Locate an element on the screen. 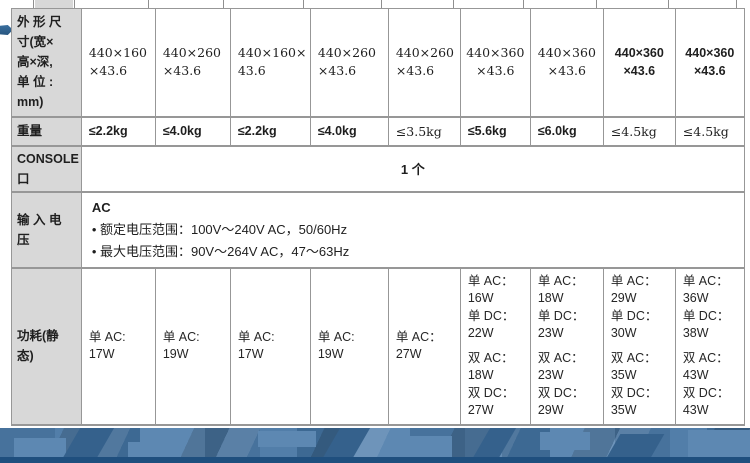 The width and height of the screenshot is (750, 463). power-cell: 单 AC： 27W is located at coordinates (424, 346).